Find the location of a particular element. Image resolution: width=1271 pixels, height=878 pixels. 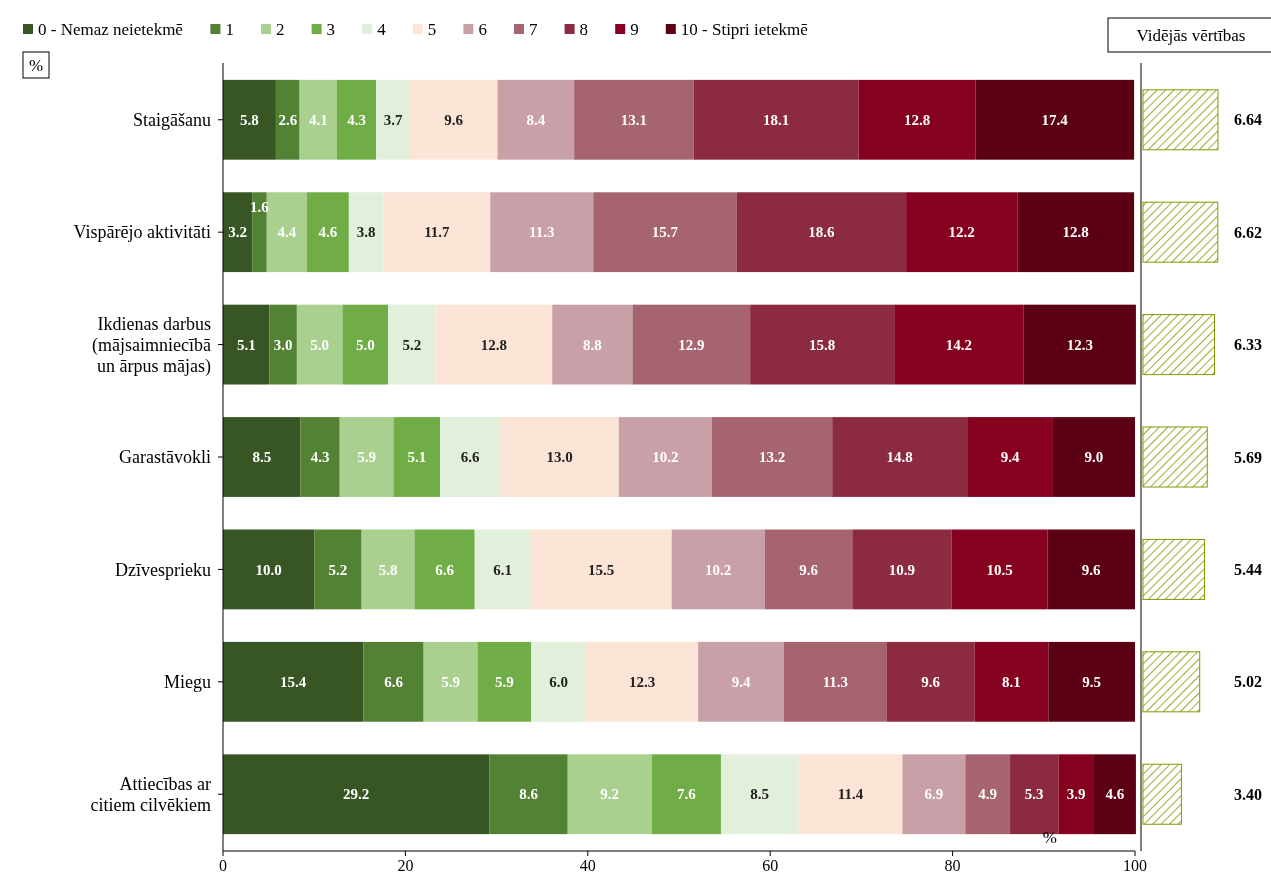

y-tick-label: Attiecības ar citiem cilvēkiem is located at coordinates (150, 795).